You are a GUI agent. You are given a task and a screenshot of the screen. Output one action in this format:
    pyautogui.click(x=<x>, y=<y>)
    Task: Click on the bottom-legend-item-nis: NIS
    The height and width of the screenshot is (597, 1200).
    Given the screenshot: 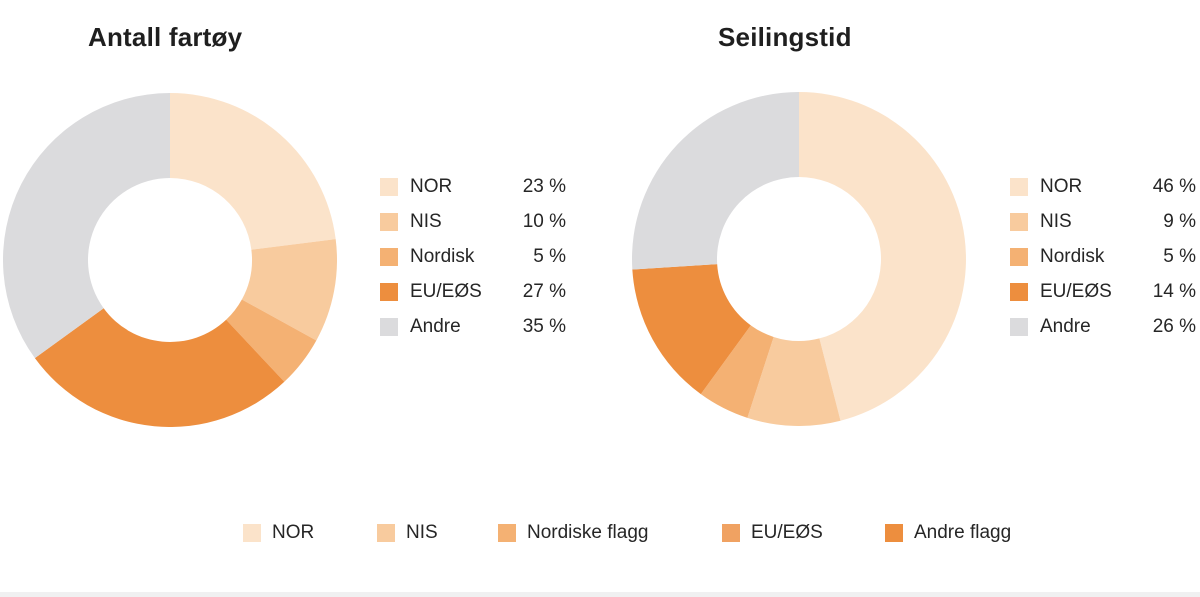 What is the action you would take?
    pyautogui.click(x=407, y=533)
    